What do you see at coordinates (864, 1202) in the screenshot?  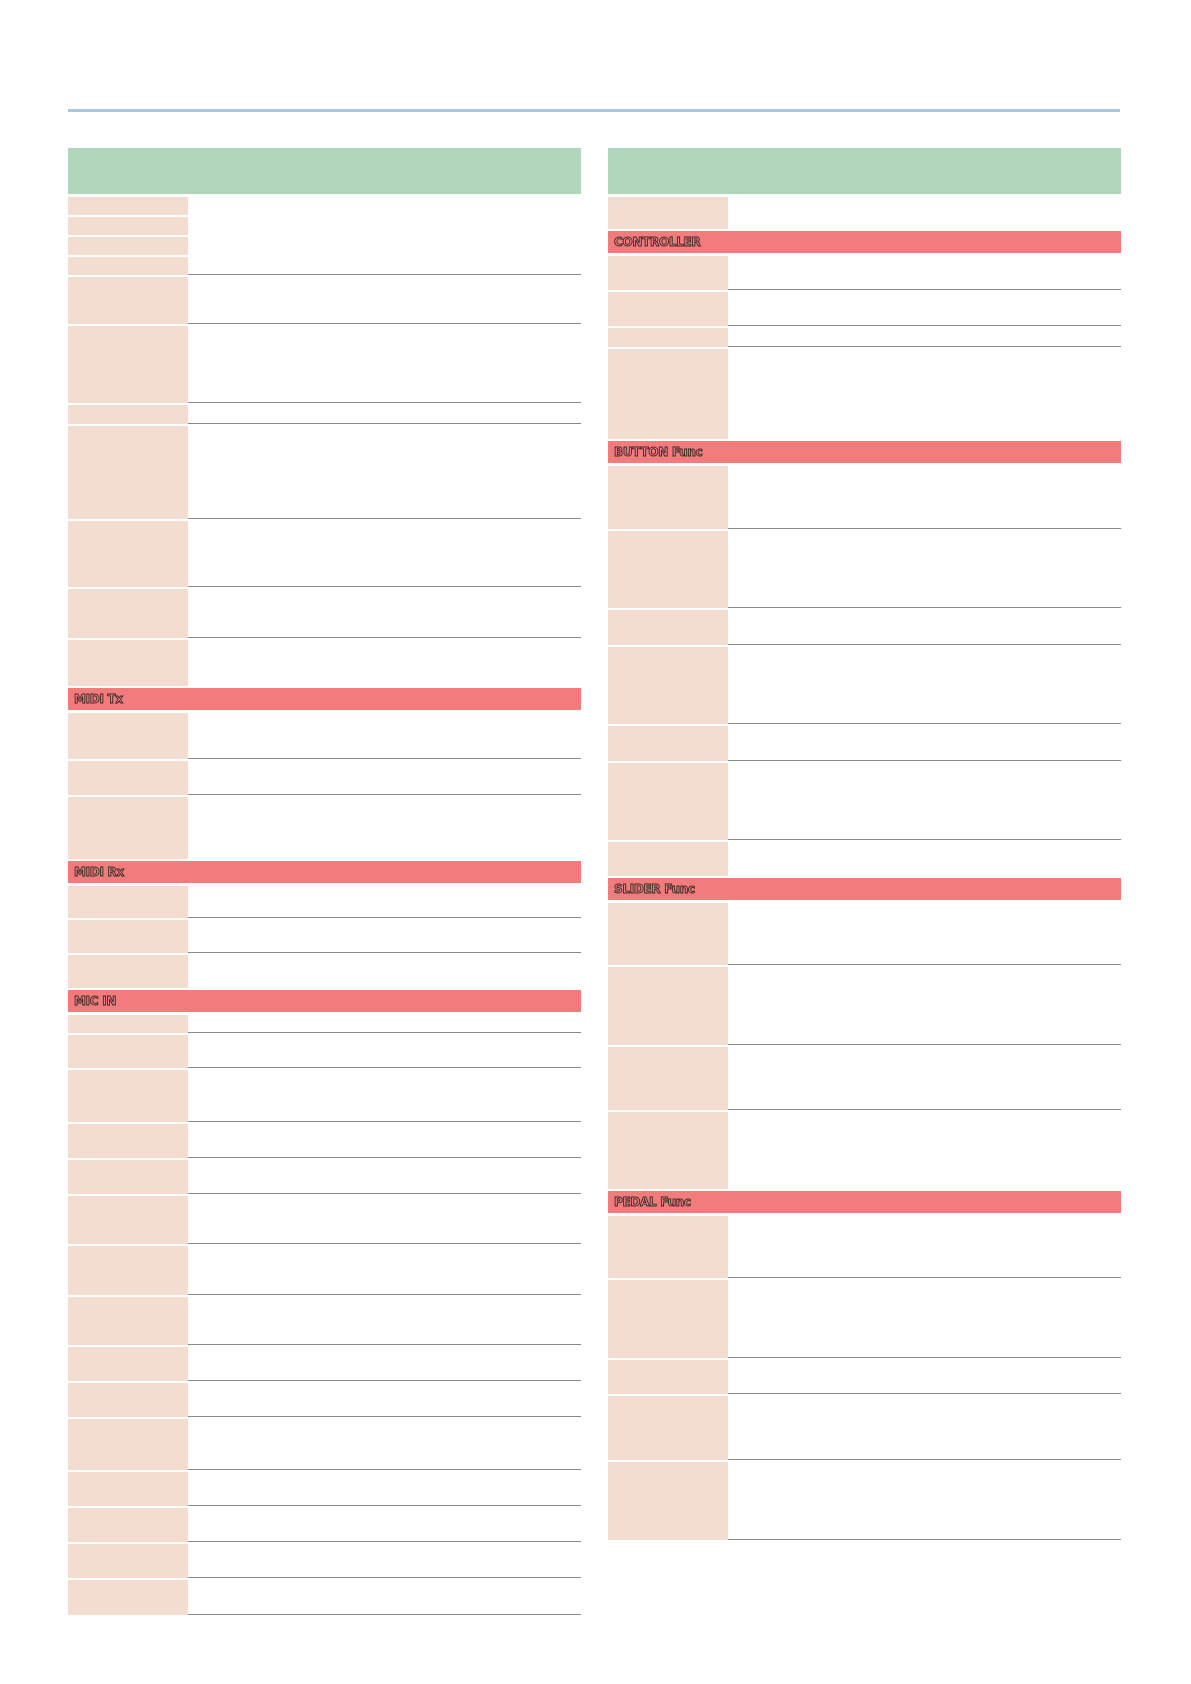 I see `section-header-pedal-func: PEDAL Func` at bounding box center [864, 1202].